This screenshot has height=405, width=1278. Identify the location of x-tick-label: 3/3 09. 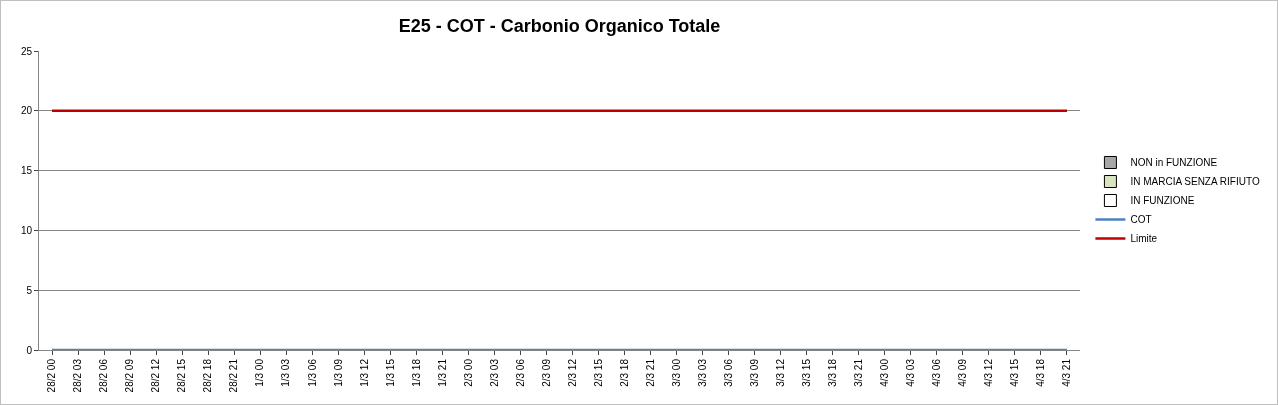
(754, 372).